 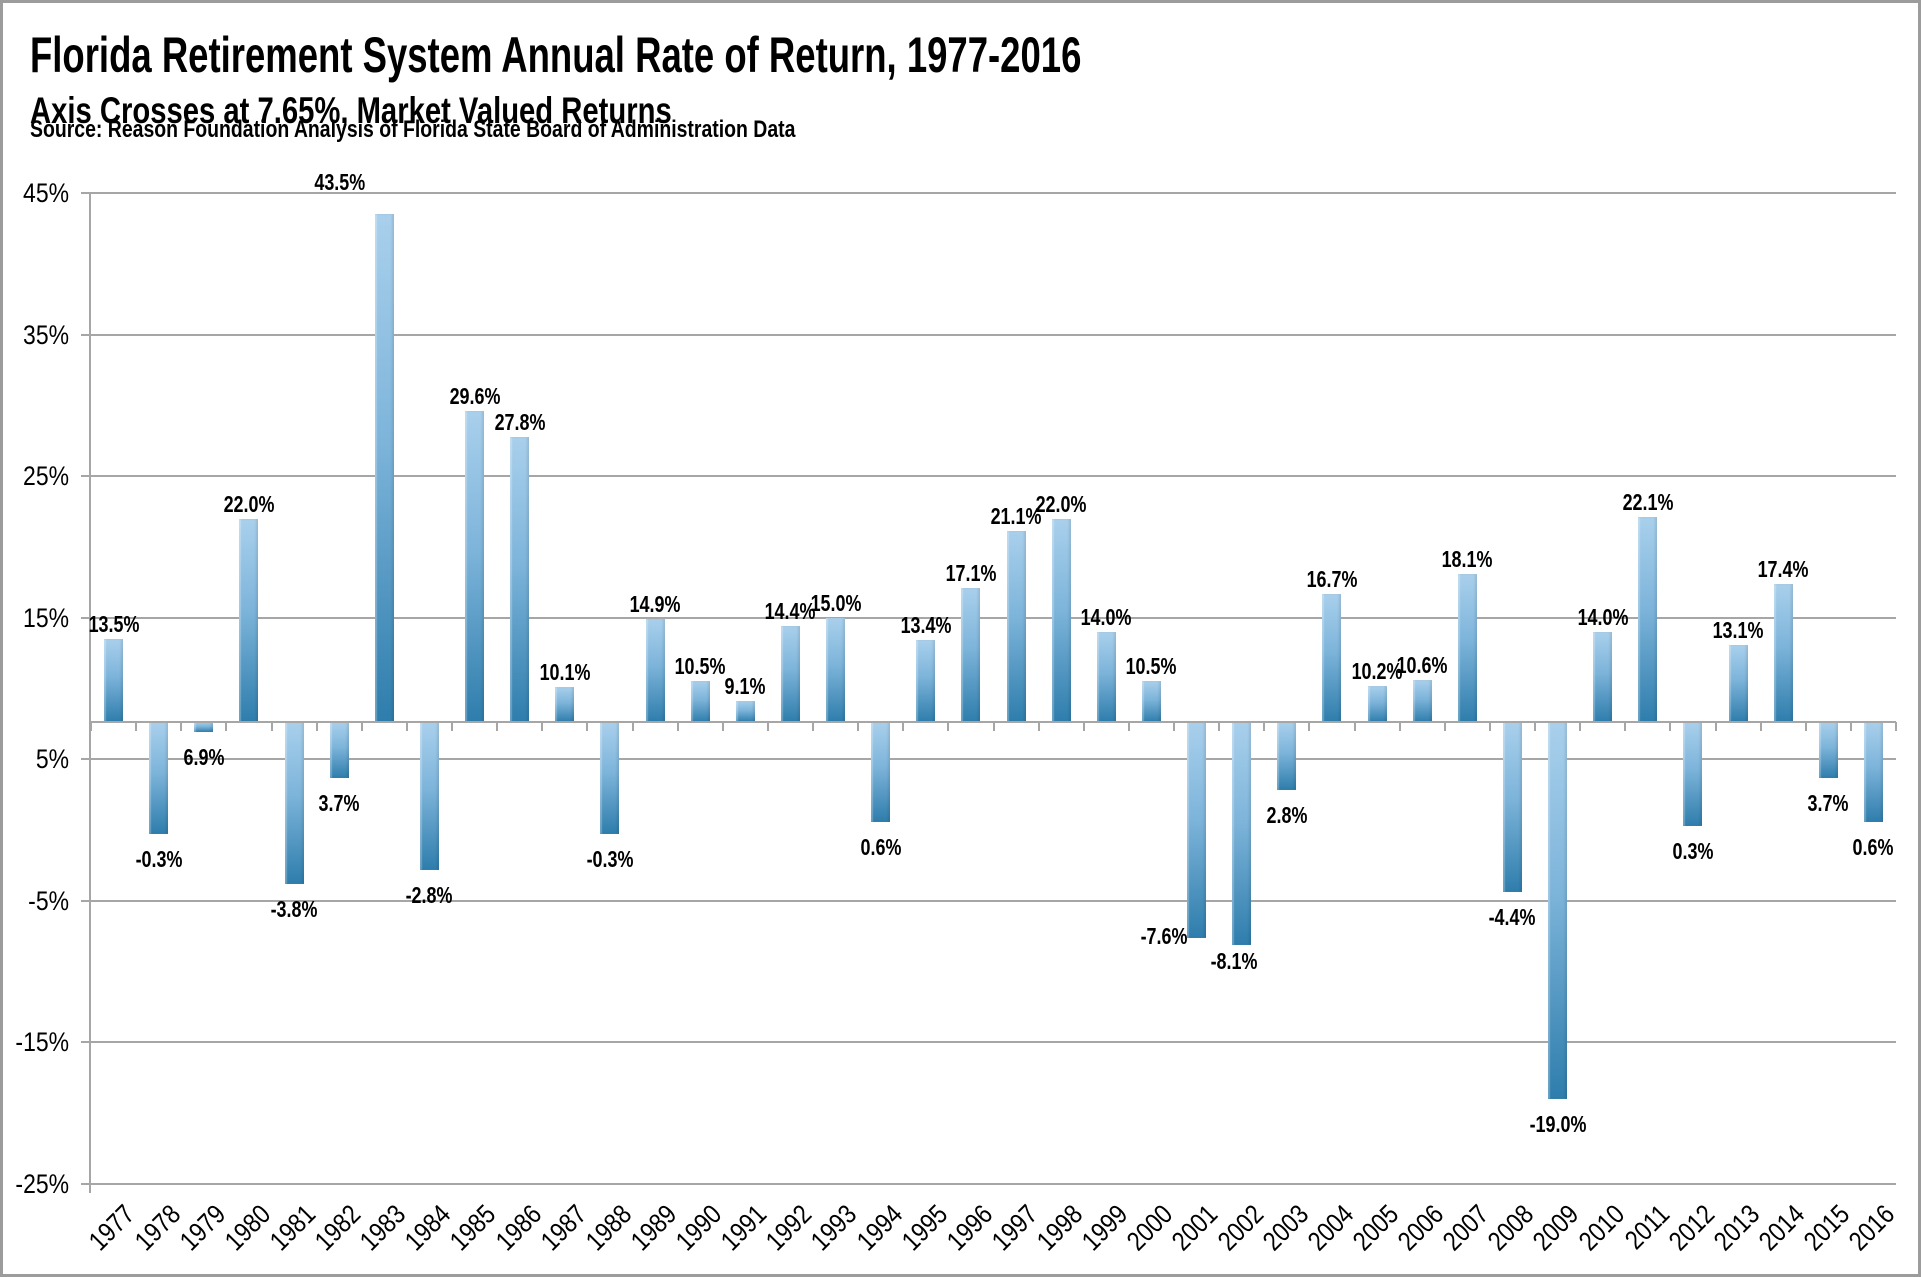 What do you see at coordinates (926, 681) in the screenshot?
I see `bar-1995` at bounding box center [926, 681].